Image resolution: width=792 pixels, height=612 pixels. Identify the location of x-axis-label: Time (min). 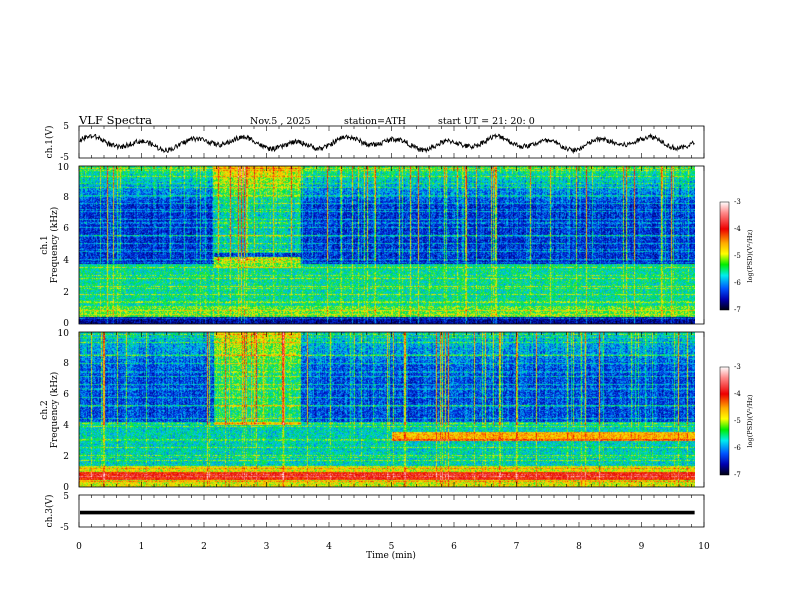
(391, 555).